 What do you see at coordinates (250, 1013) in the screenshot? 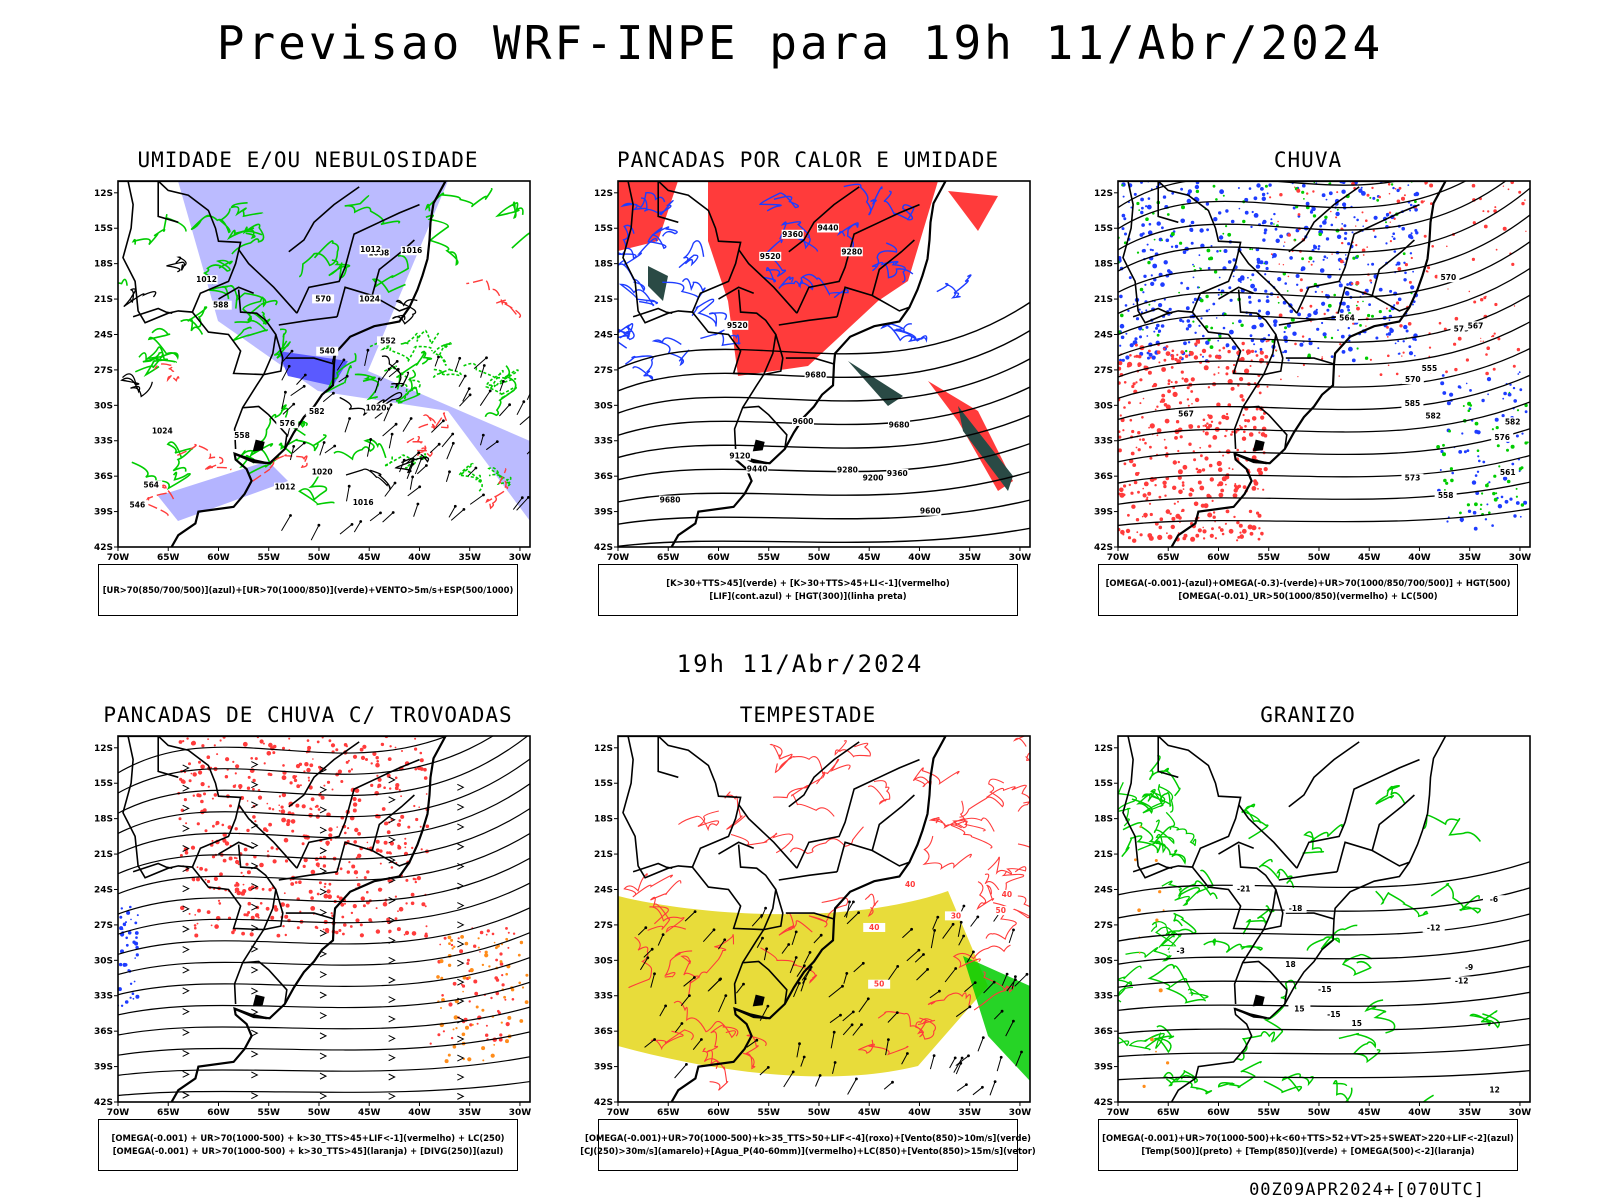
I see `river-plate` at bounding box center [250, 1013].